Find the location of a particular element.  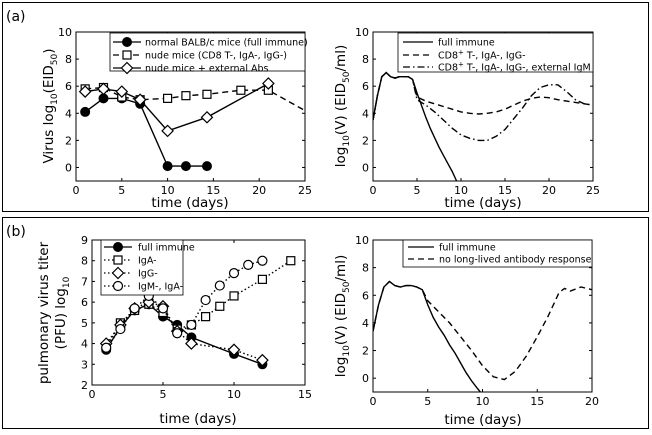

legend-label: normal BALB/c mice (full immune) is located at coordinates (226, 43).